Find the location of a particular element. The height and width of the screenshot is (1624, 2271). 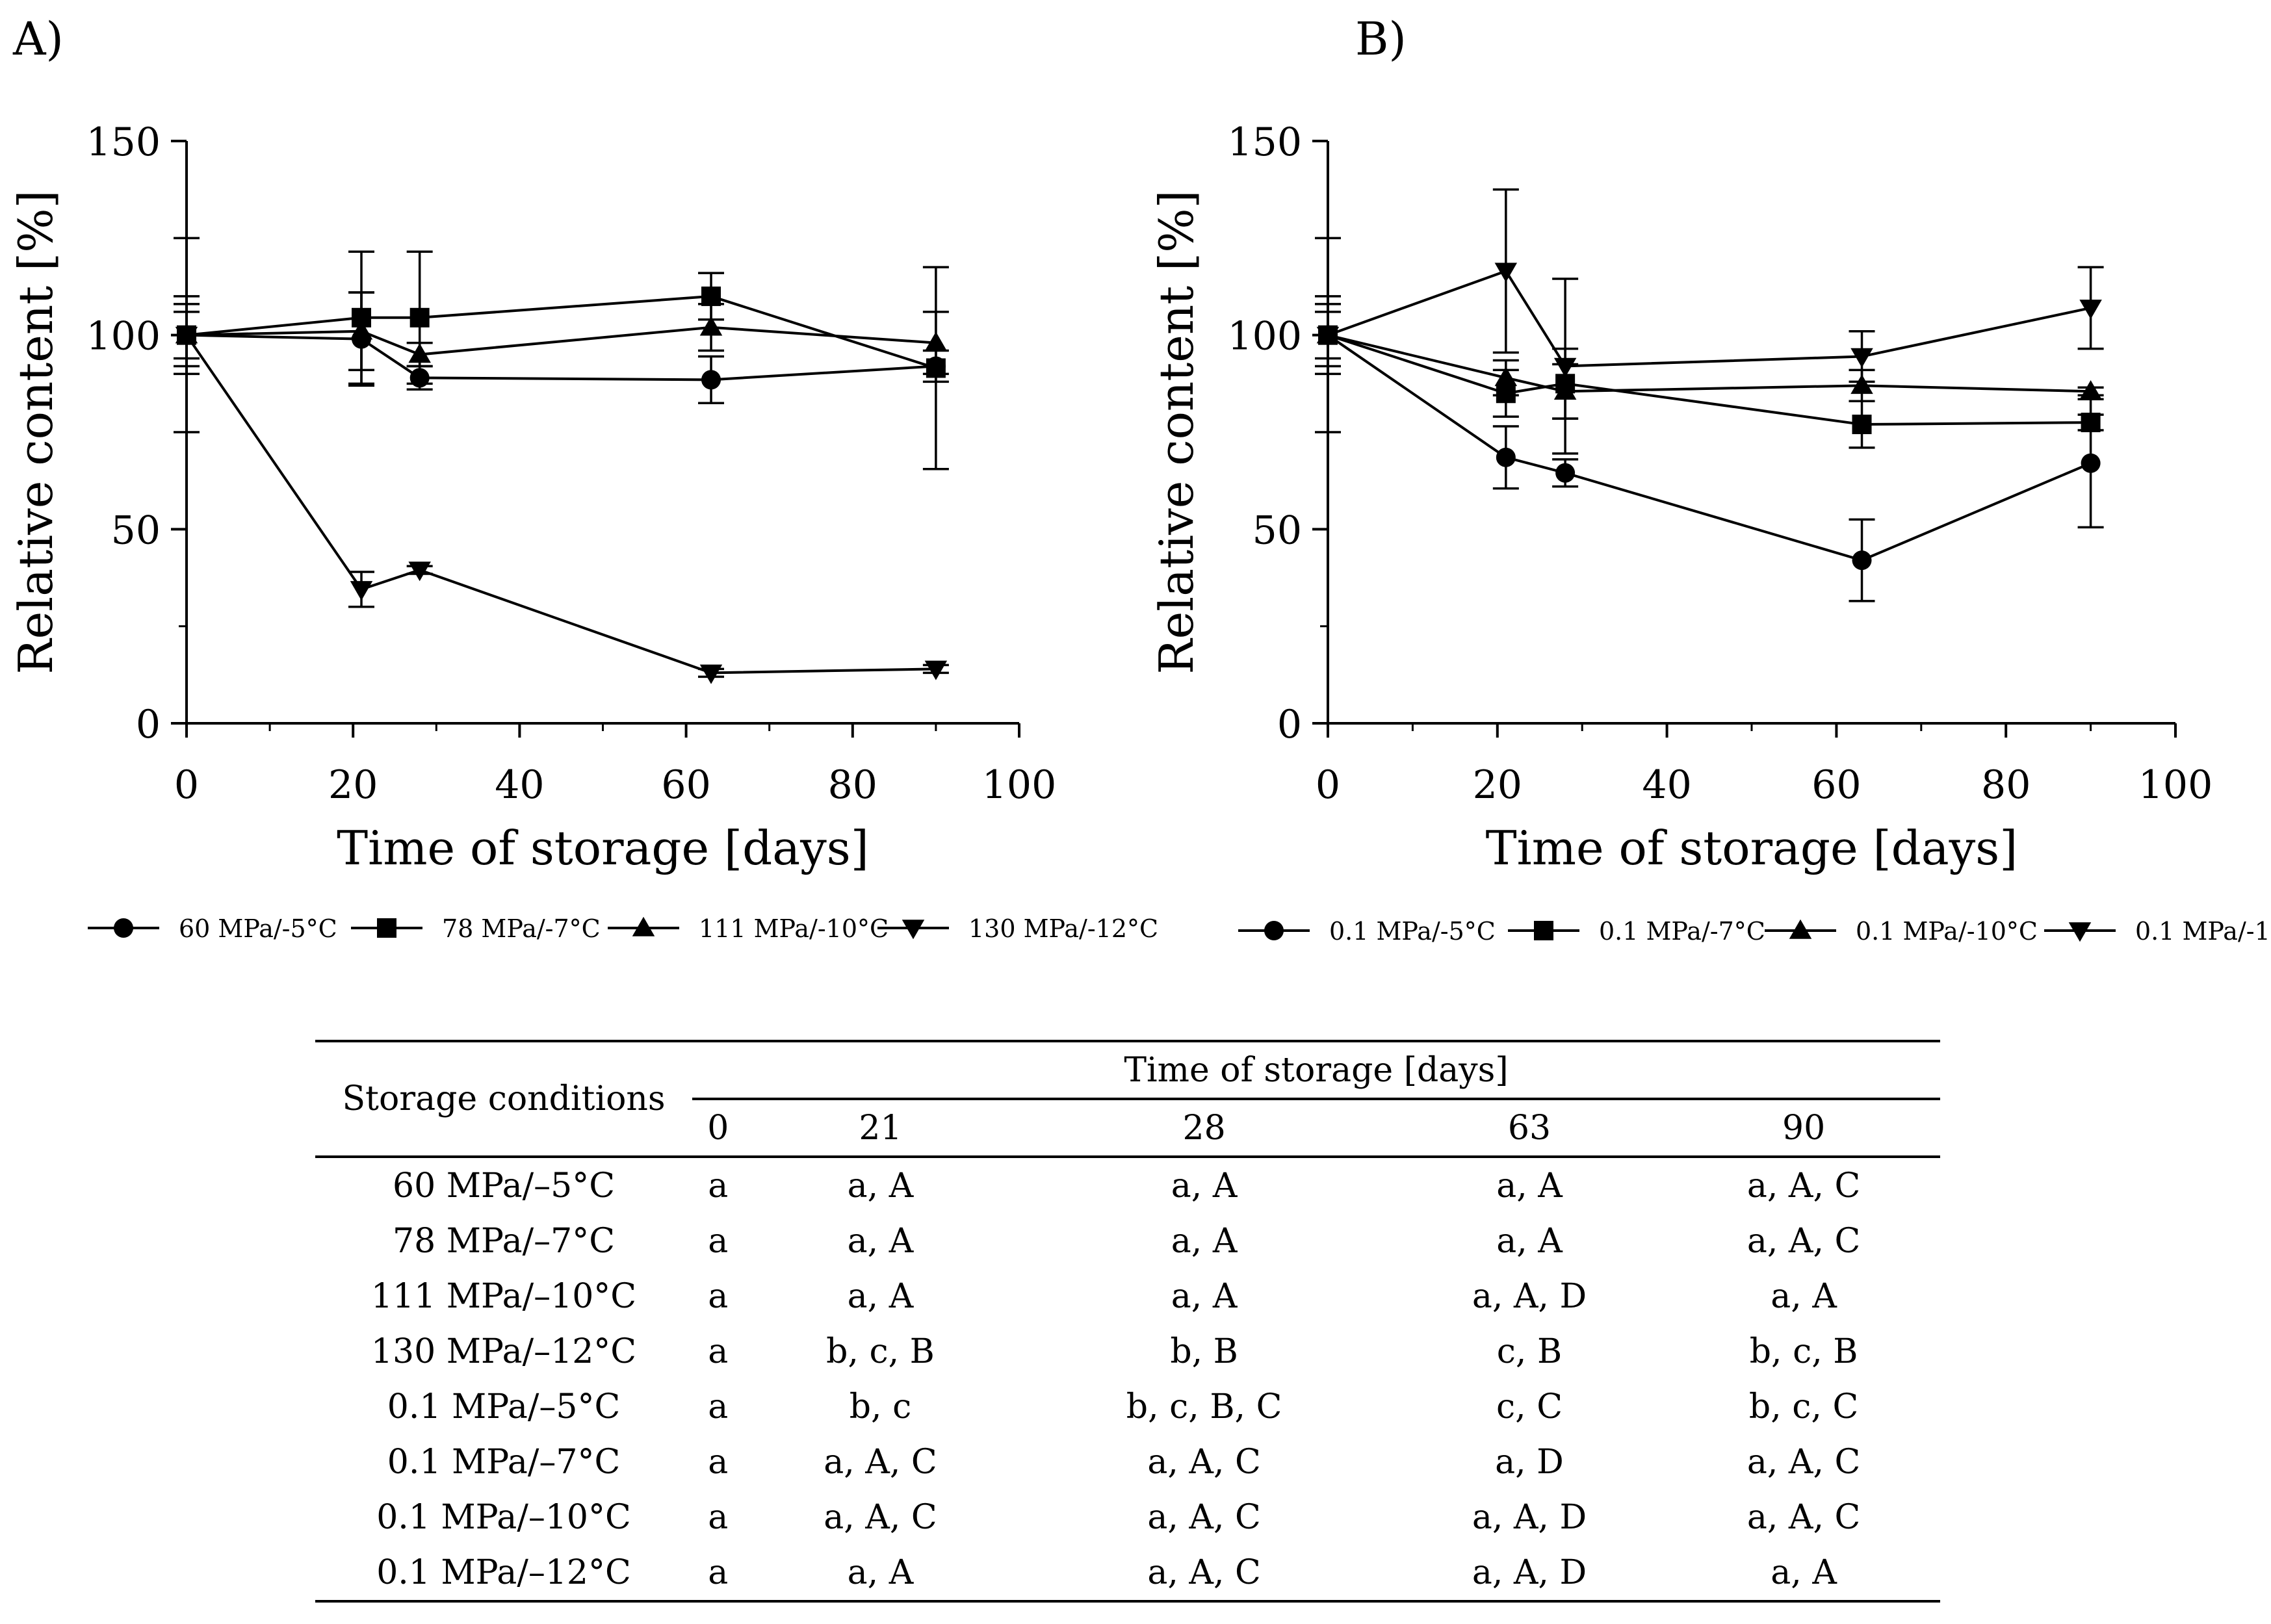

legend-entry: 111 MPa/-10°C is located at coordinates (748, 929).